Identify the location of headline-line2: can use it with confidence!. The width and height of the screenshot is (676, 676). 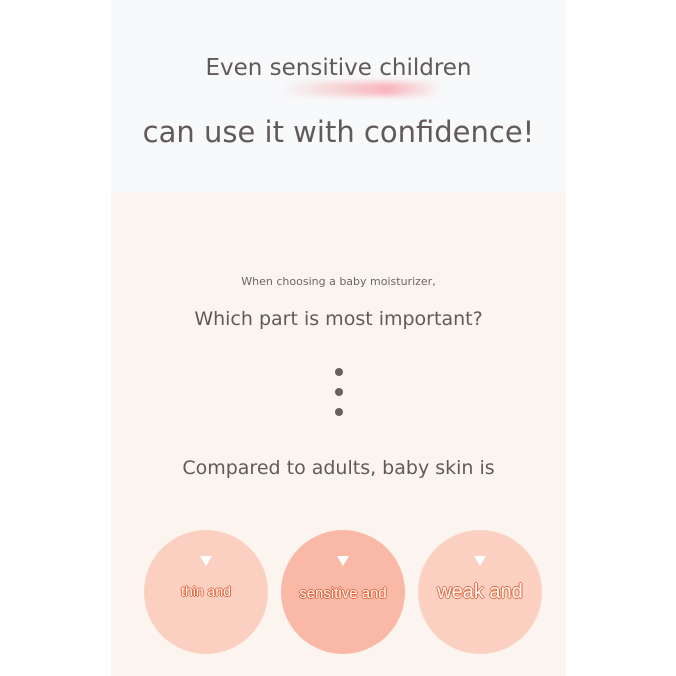
(338, 132).